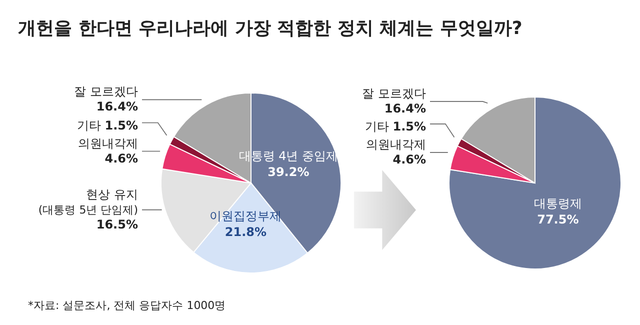 This screenshot has height=325, width=640. I want to click on slice-label: 대통령제, so click(558, 203).